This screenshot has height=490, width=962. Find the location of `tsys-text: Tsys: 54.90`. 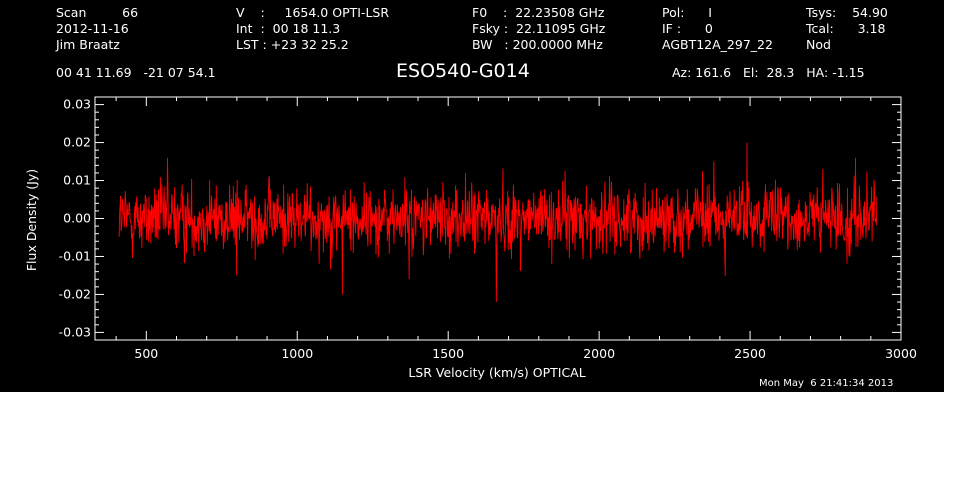

tsys-text: Tsys: 54.90 is located at coordinates (847, 12).